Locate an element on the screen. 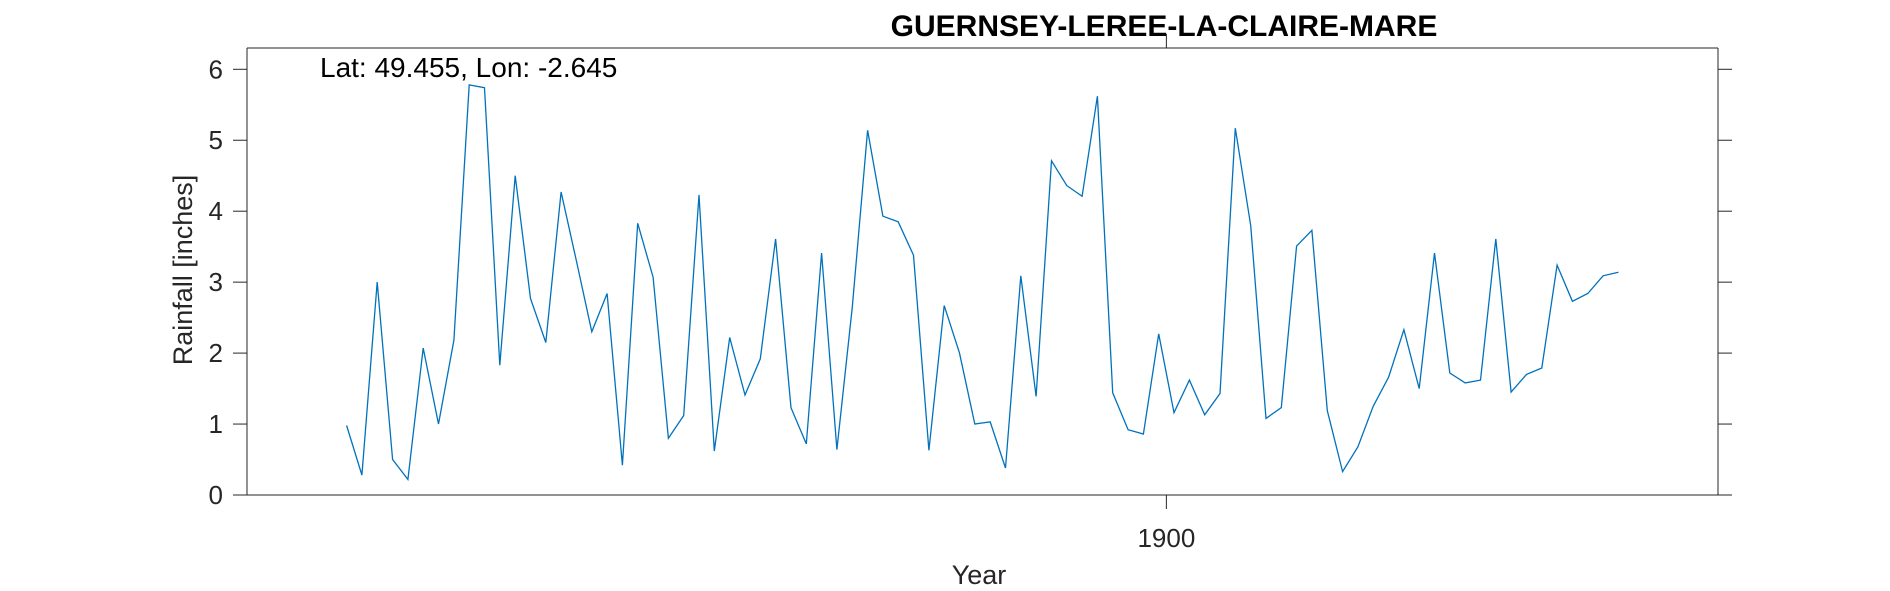 Image resolution: width=1890 pixels, height=591 pixels. chart-title: GUERNSEY-LEREE-LA-CLAIRE-MARE is located at coordinates (1164, 26).